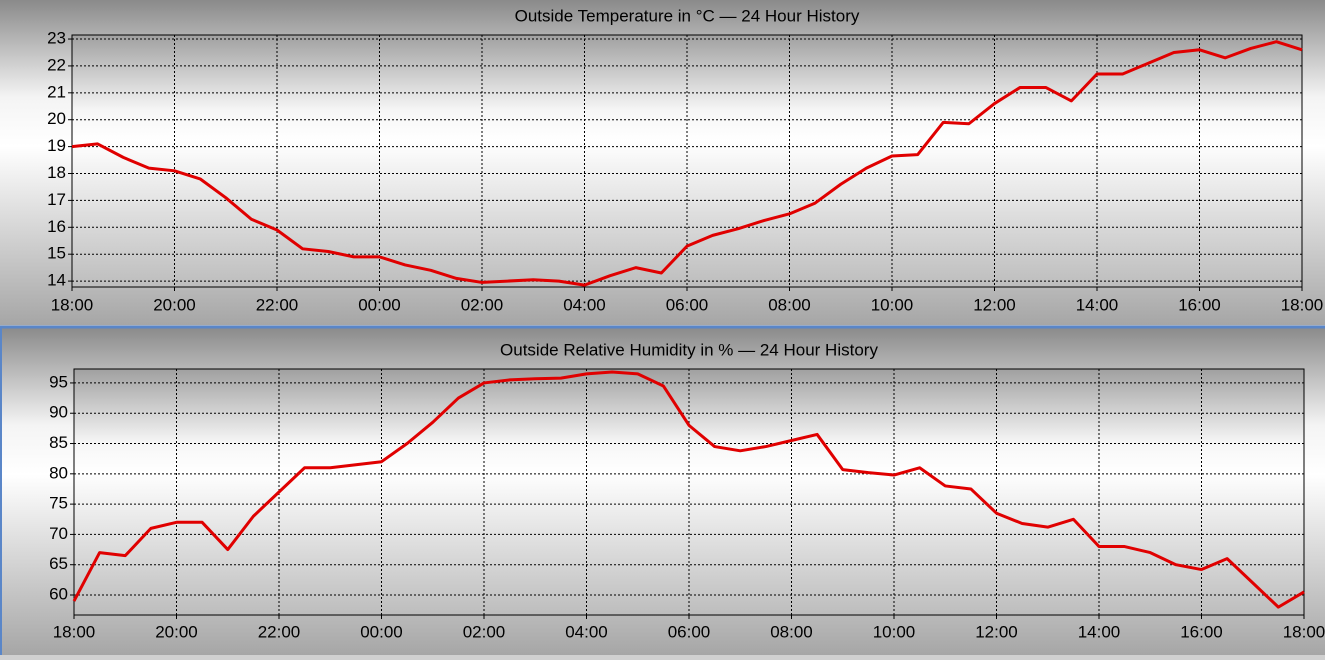 This screenshot has height=660, width=1325. What do you see at coordinates (58, 381) in the screenshot?
I see `y-tick-label: 95` at bounding box center [58, 381].